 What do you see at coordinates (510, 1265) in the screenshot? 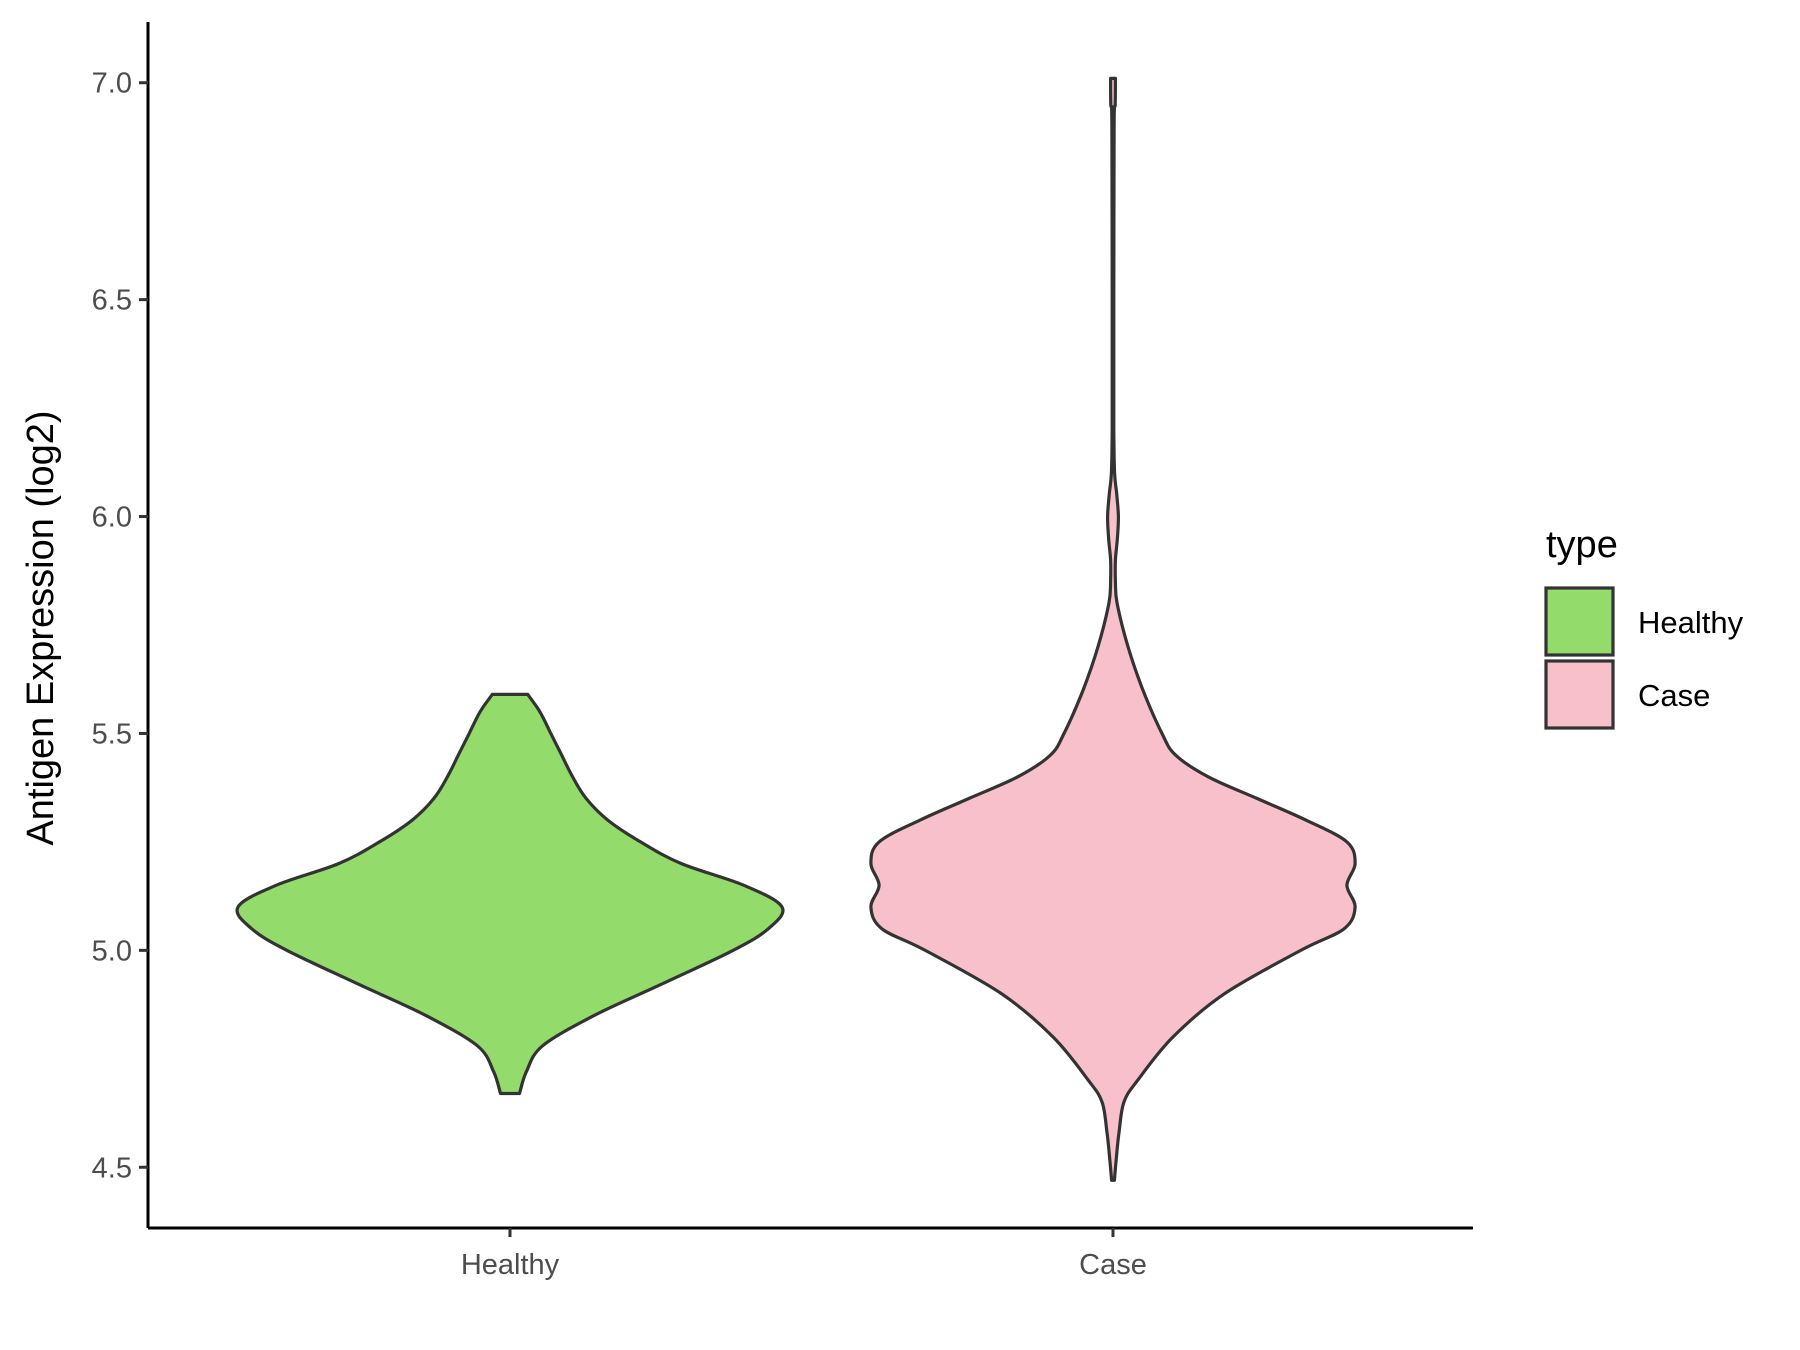
I see `x-tick-label: Healthy` at bounding box center [510, 1265].